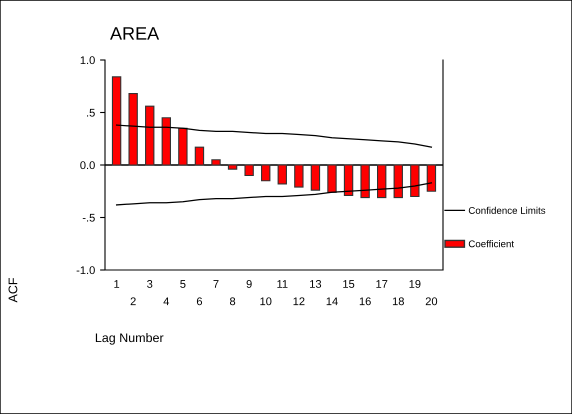  Describe the element at coordinates (282, 284) in the screenshot. I see `x-tick-label: 11` at that location.